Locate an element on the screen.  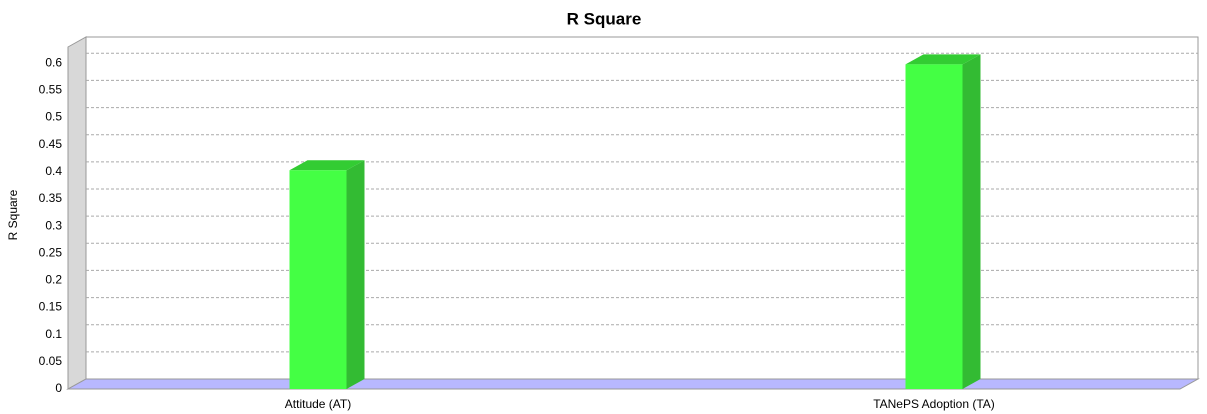
y-tick-label: 0.35 is located at coordinates (51, 198).